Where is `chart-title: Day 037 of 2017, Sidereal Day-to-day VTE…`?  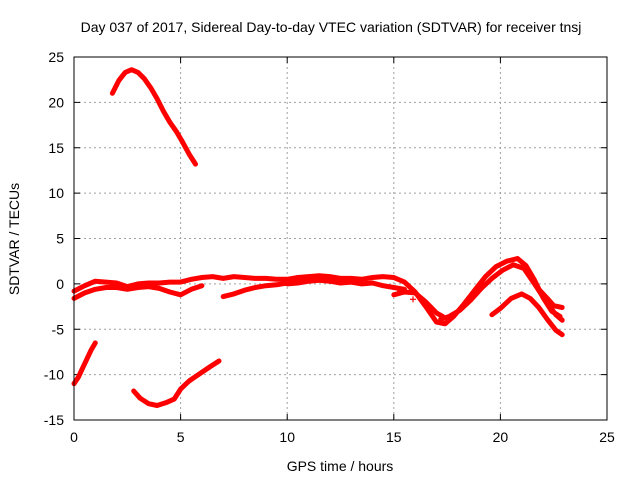 chart-title: Day 037 of 2017, Sidereal Day-to-day VTE… is located at coordinates (331, 27).